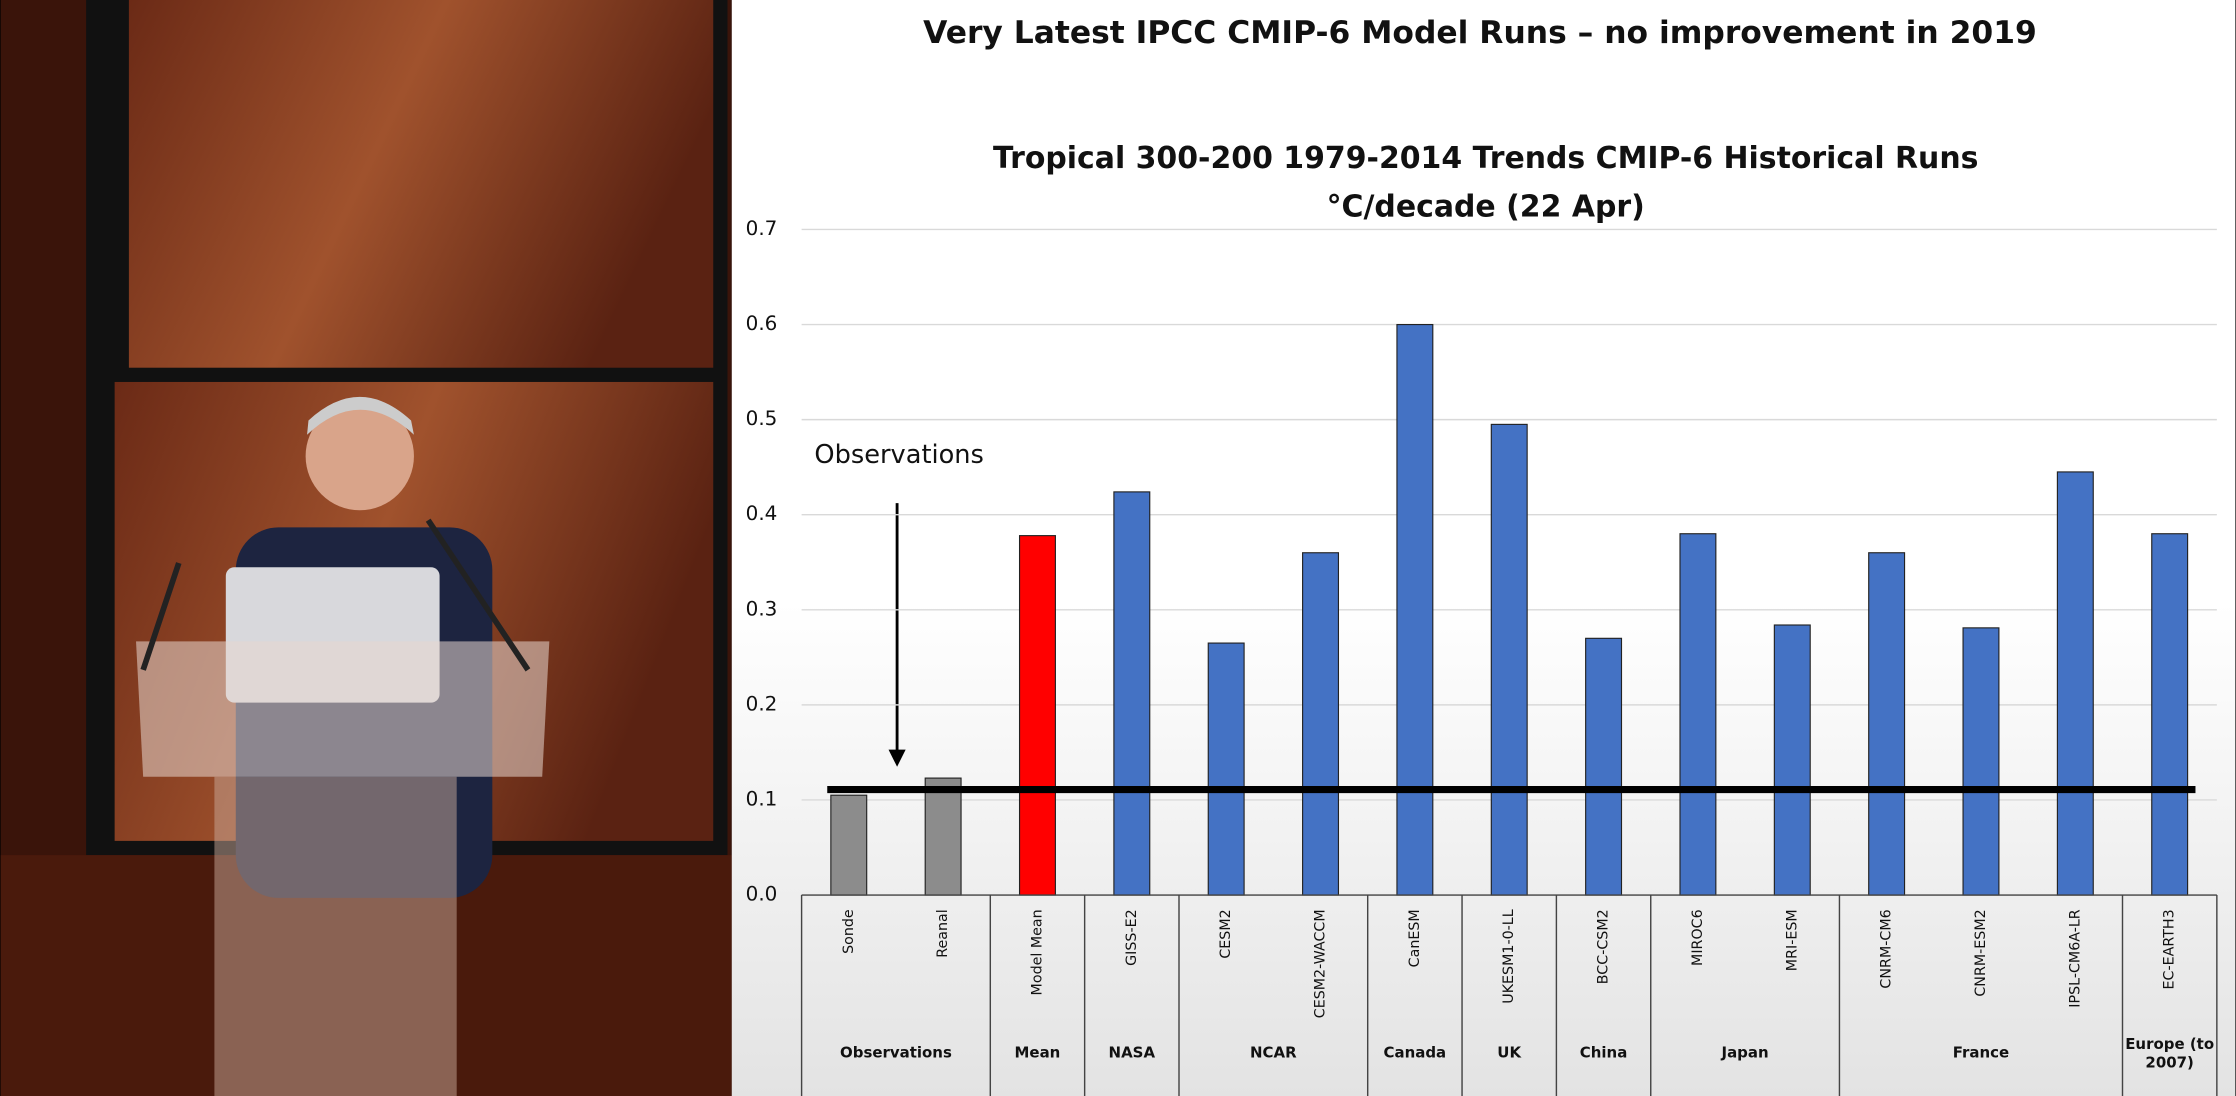 The height and width of the screenshot is (1096, 2236). I want to click on x-tick-label: BCC-CSM2, so click(1604, 946).